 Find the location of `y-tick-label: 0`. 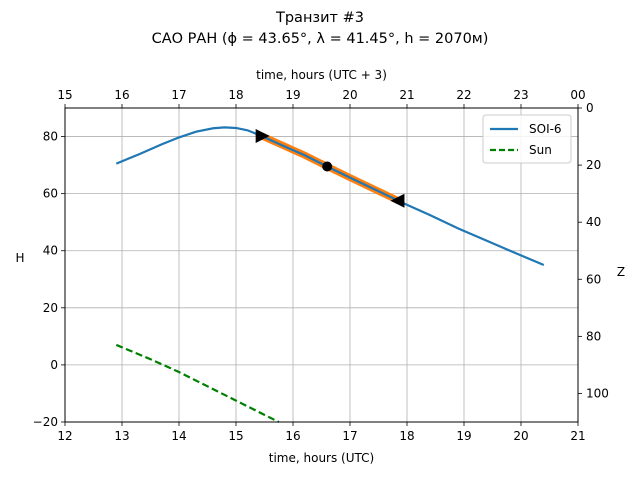

y-tick-label: 0 is located at coordinates (54, 365).